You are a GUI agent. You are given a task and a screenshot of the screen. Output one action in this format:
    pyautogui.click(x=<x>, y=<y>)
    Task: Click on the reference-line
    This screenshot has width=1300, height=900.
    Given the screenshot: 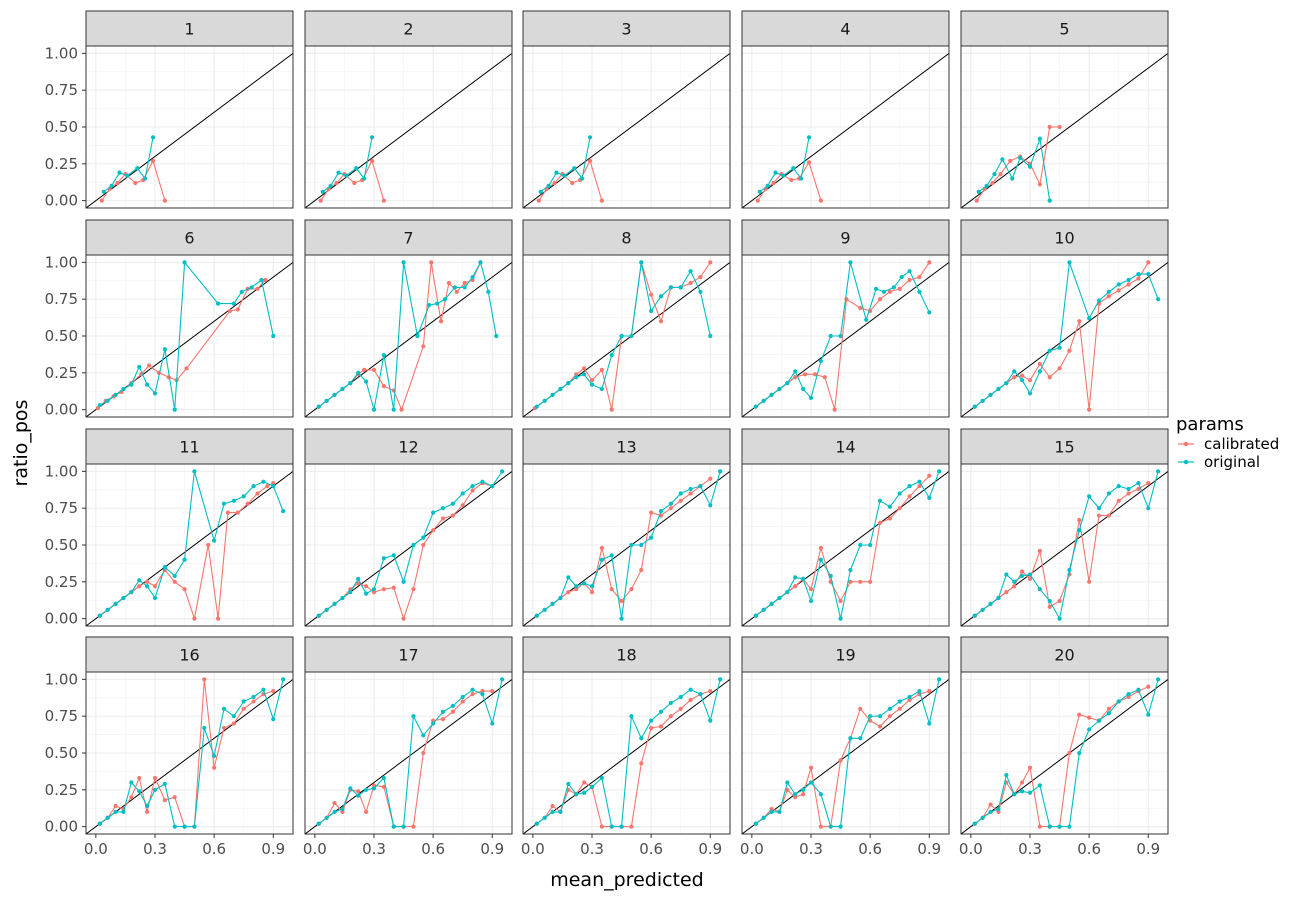 What is the action you would take?
    pyautogui.click(x=408, y=130)
    